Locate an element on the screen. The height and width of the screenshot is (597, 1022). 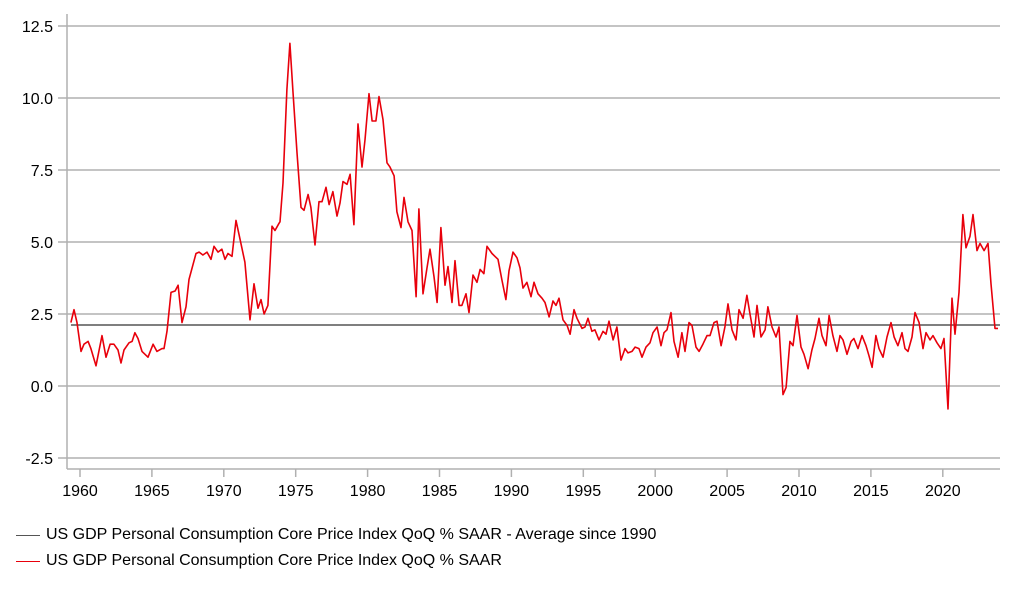
x-tick-label: 1970 is located at coordinates (224, 491).